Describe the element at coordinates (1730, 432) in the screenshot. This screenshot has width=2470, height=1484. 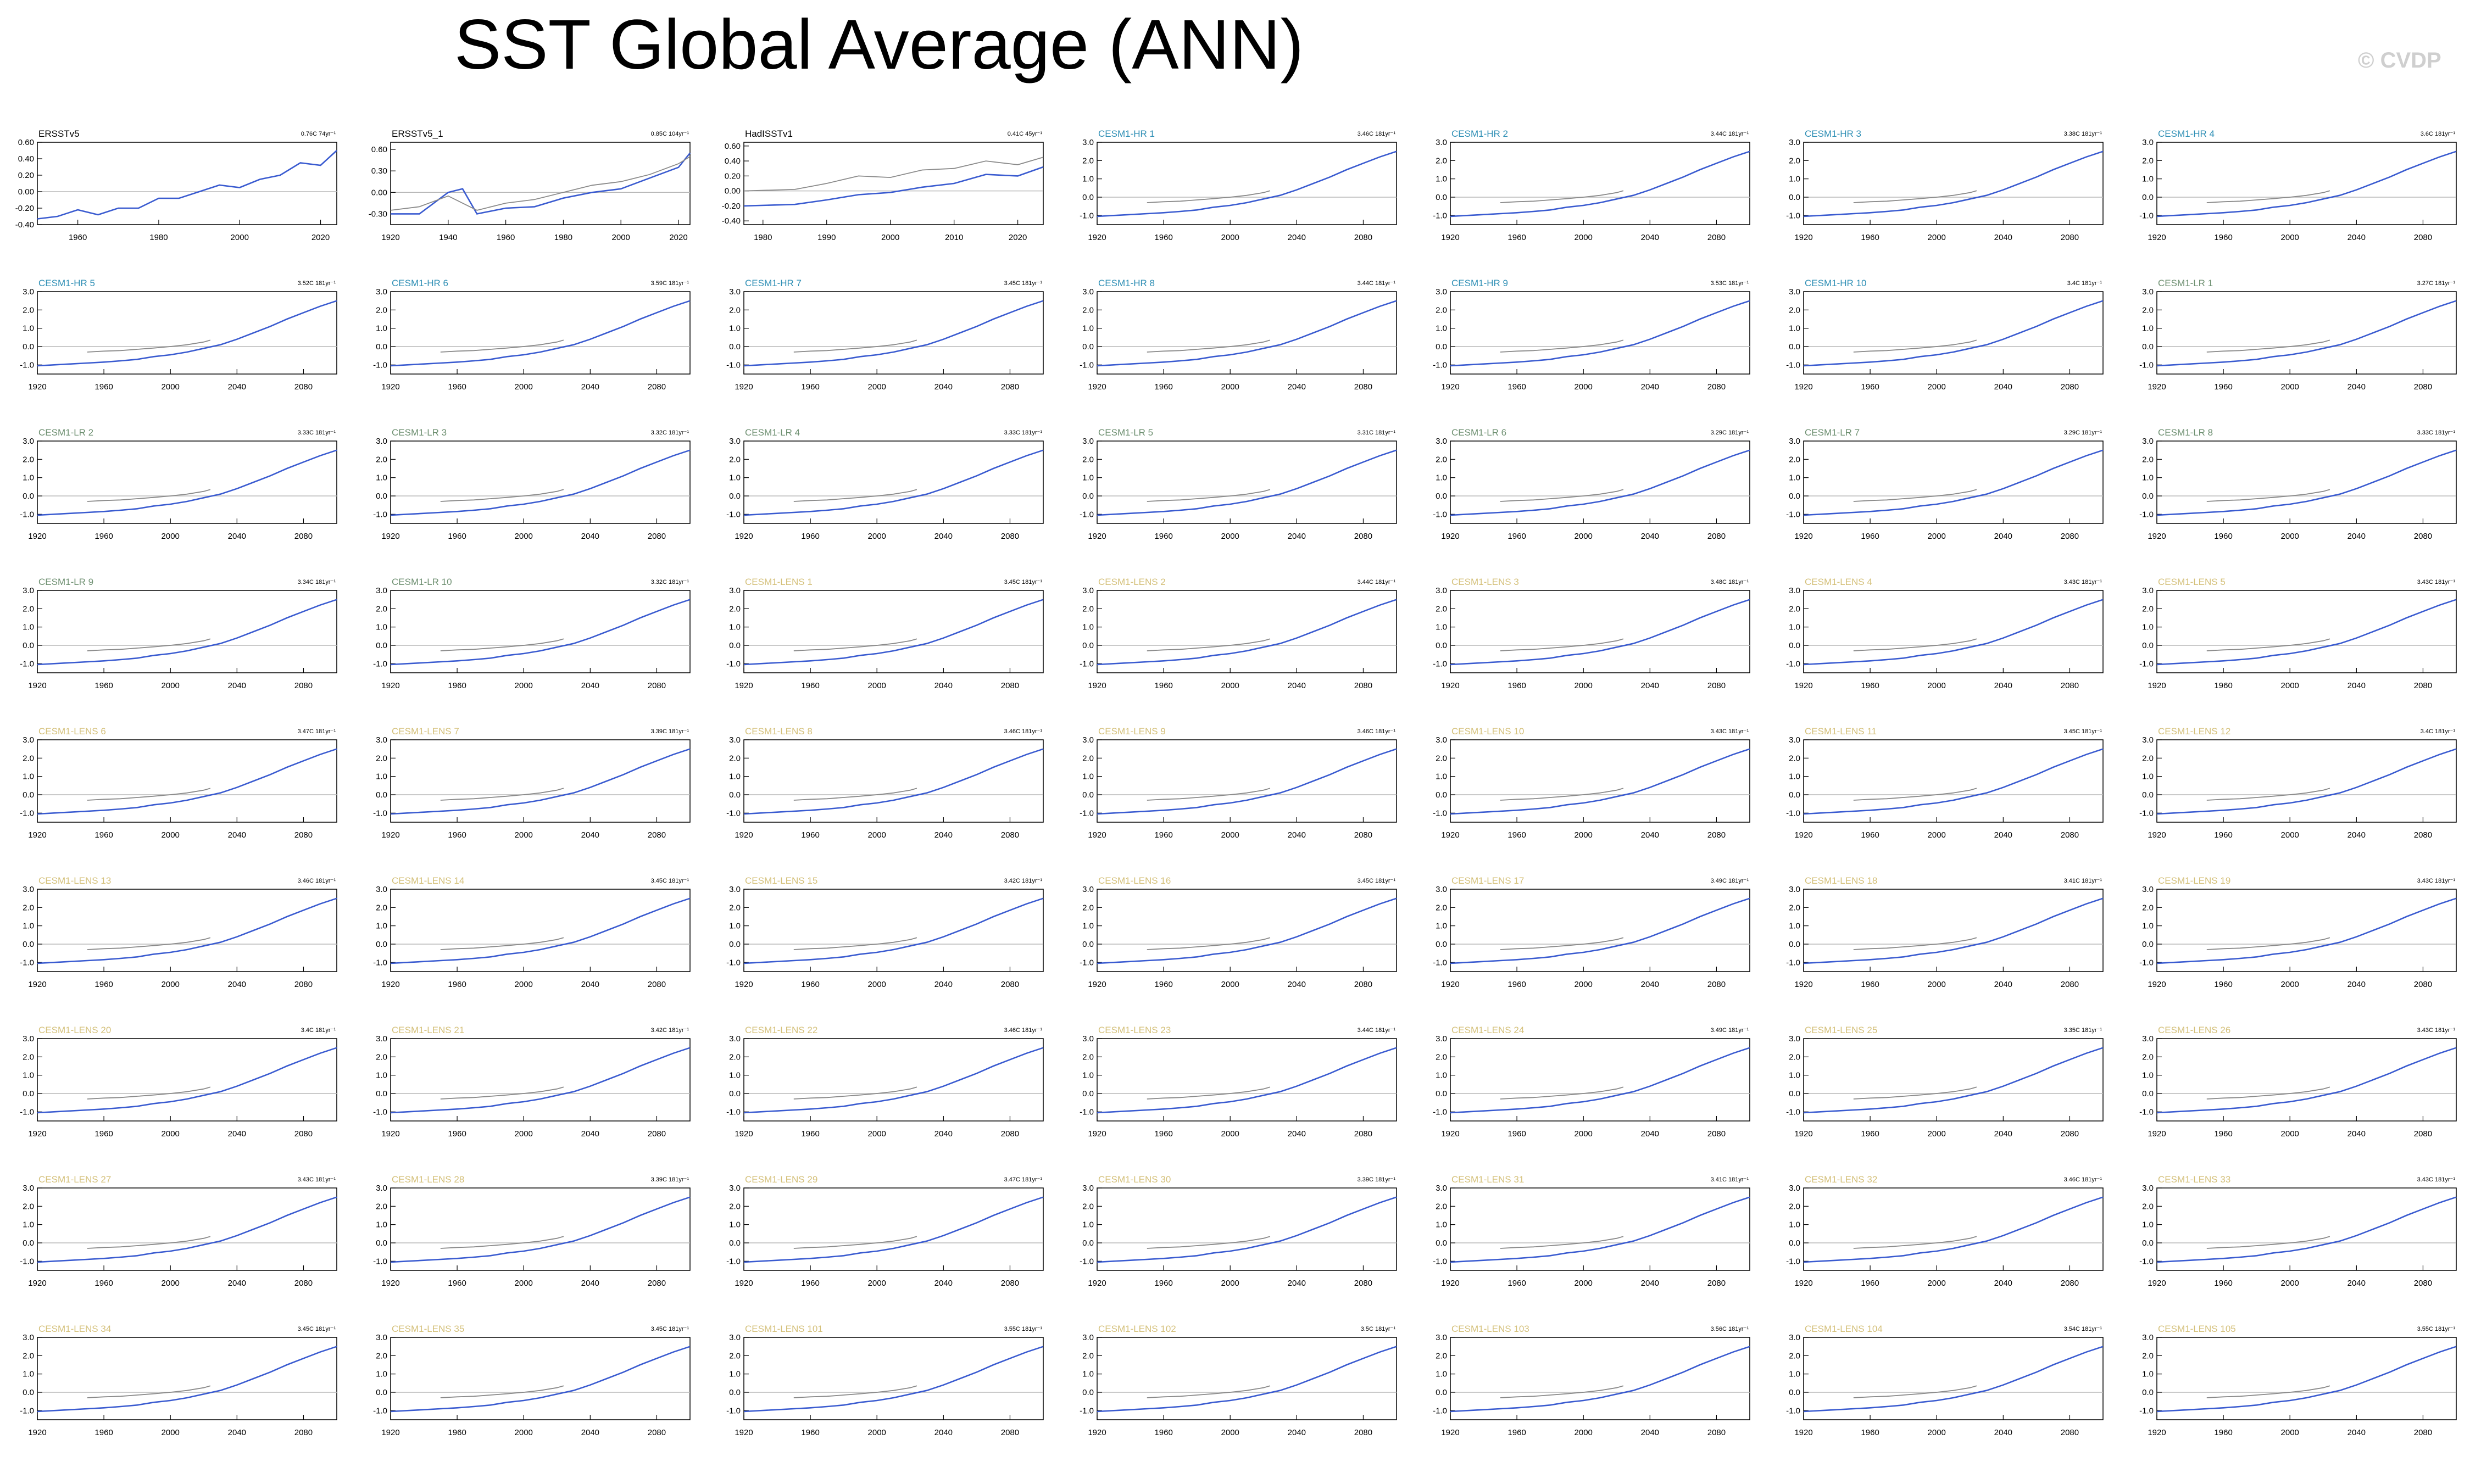
I see `panel-trend-label: 3.29C 181yr⁻¹` at that location.